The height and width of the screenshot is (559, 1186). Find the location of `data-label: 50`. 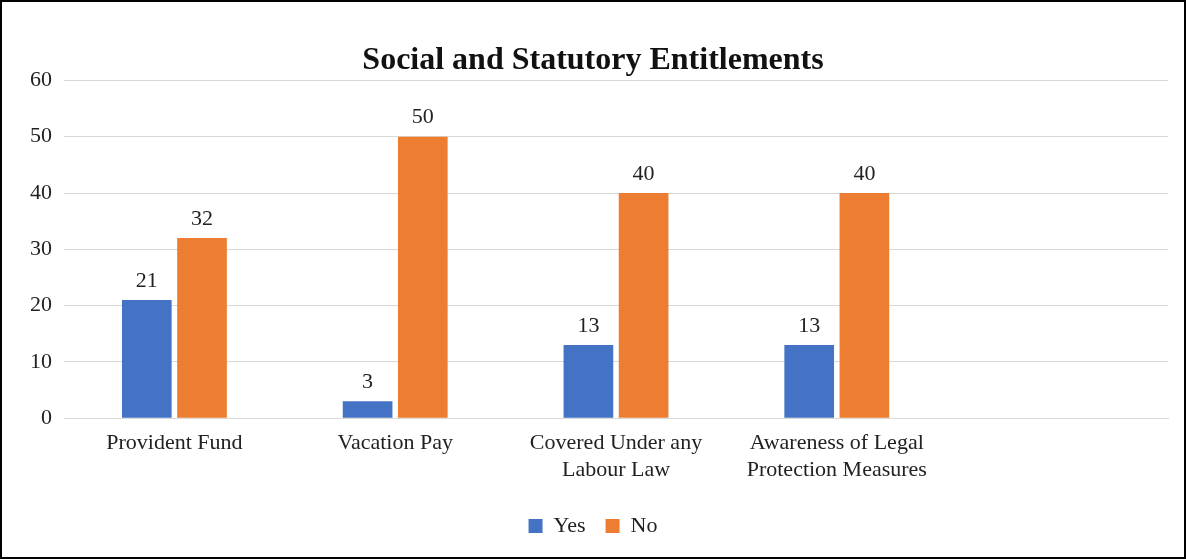

data-label: 50 is located at coordinates (422, 116).